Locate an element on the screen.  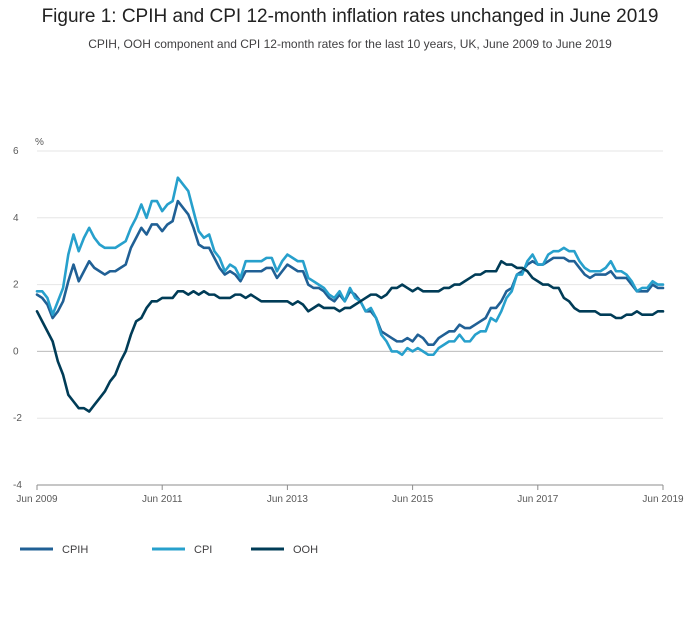
y-axis-label: % is located at coordinates (39, 142).